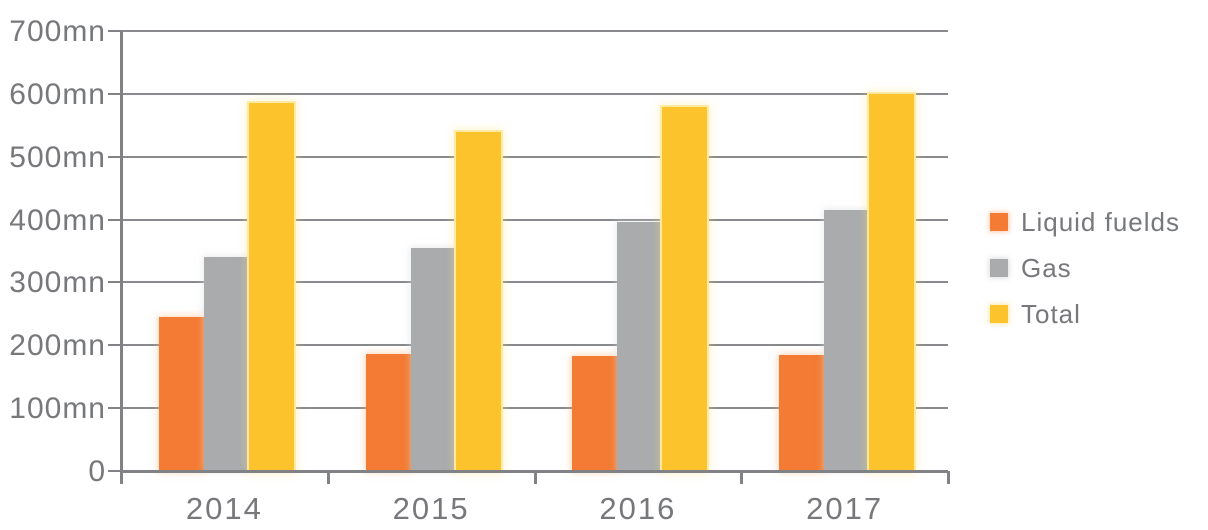 This screenshot has width=1208, height=530. Describe the element at coordinates (181, 394) in the screenshot. I see `bar-liquid-fuelds-2014` at that location.